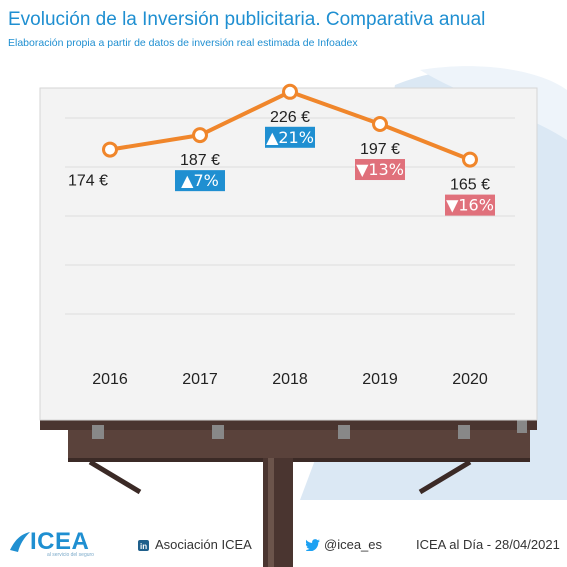 The height and width of the screenshot is (567, 567). What do you see at coordinates (313, 545) in the screenshot?
I see `twitter-icon` at bounding box center [313, 545].